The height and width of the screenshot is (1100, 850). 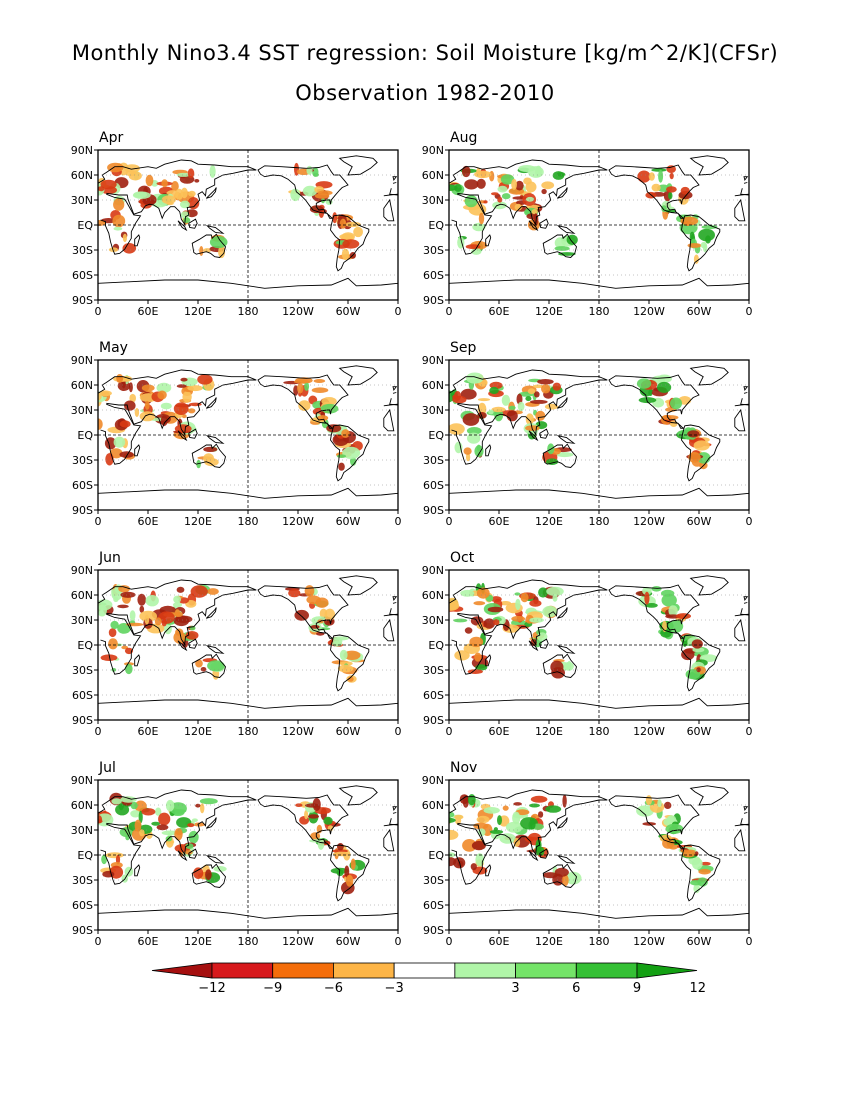 What do you see at coordinates (428, 979) in the screenshot?
I see `colorbar: −12 −9 −6 −3 3 6 9 12` at bounding box center [428, 979].